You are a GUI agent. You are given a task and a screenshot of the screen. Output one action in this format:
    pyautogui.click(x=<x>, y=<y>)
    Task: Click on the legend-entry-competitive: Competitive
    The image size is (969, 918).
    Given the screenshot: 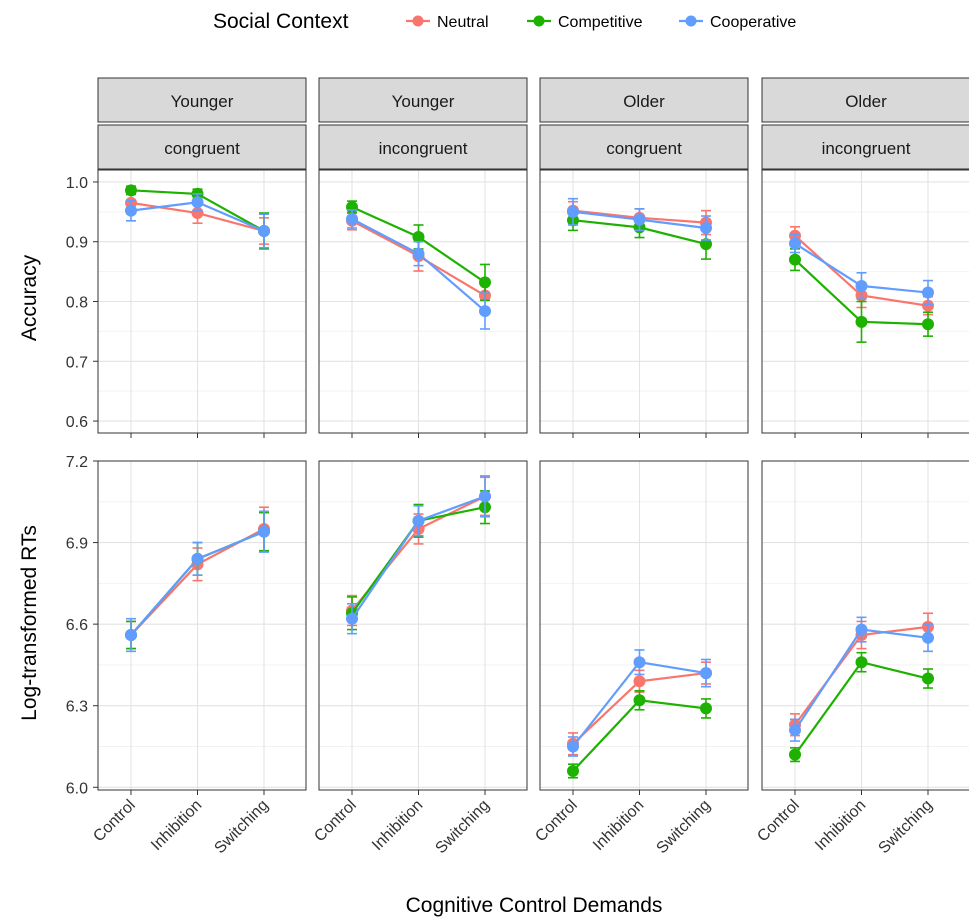 What is the action you would take?
    pyautogui.click(x=585, y=22)
    